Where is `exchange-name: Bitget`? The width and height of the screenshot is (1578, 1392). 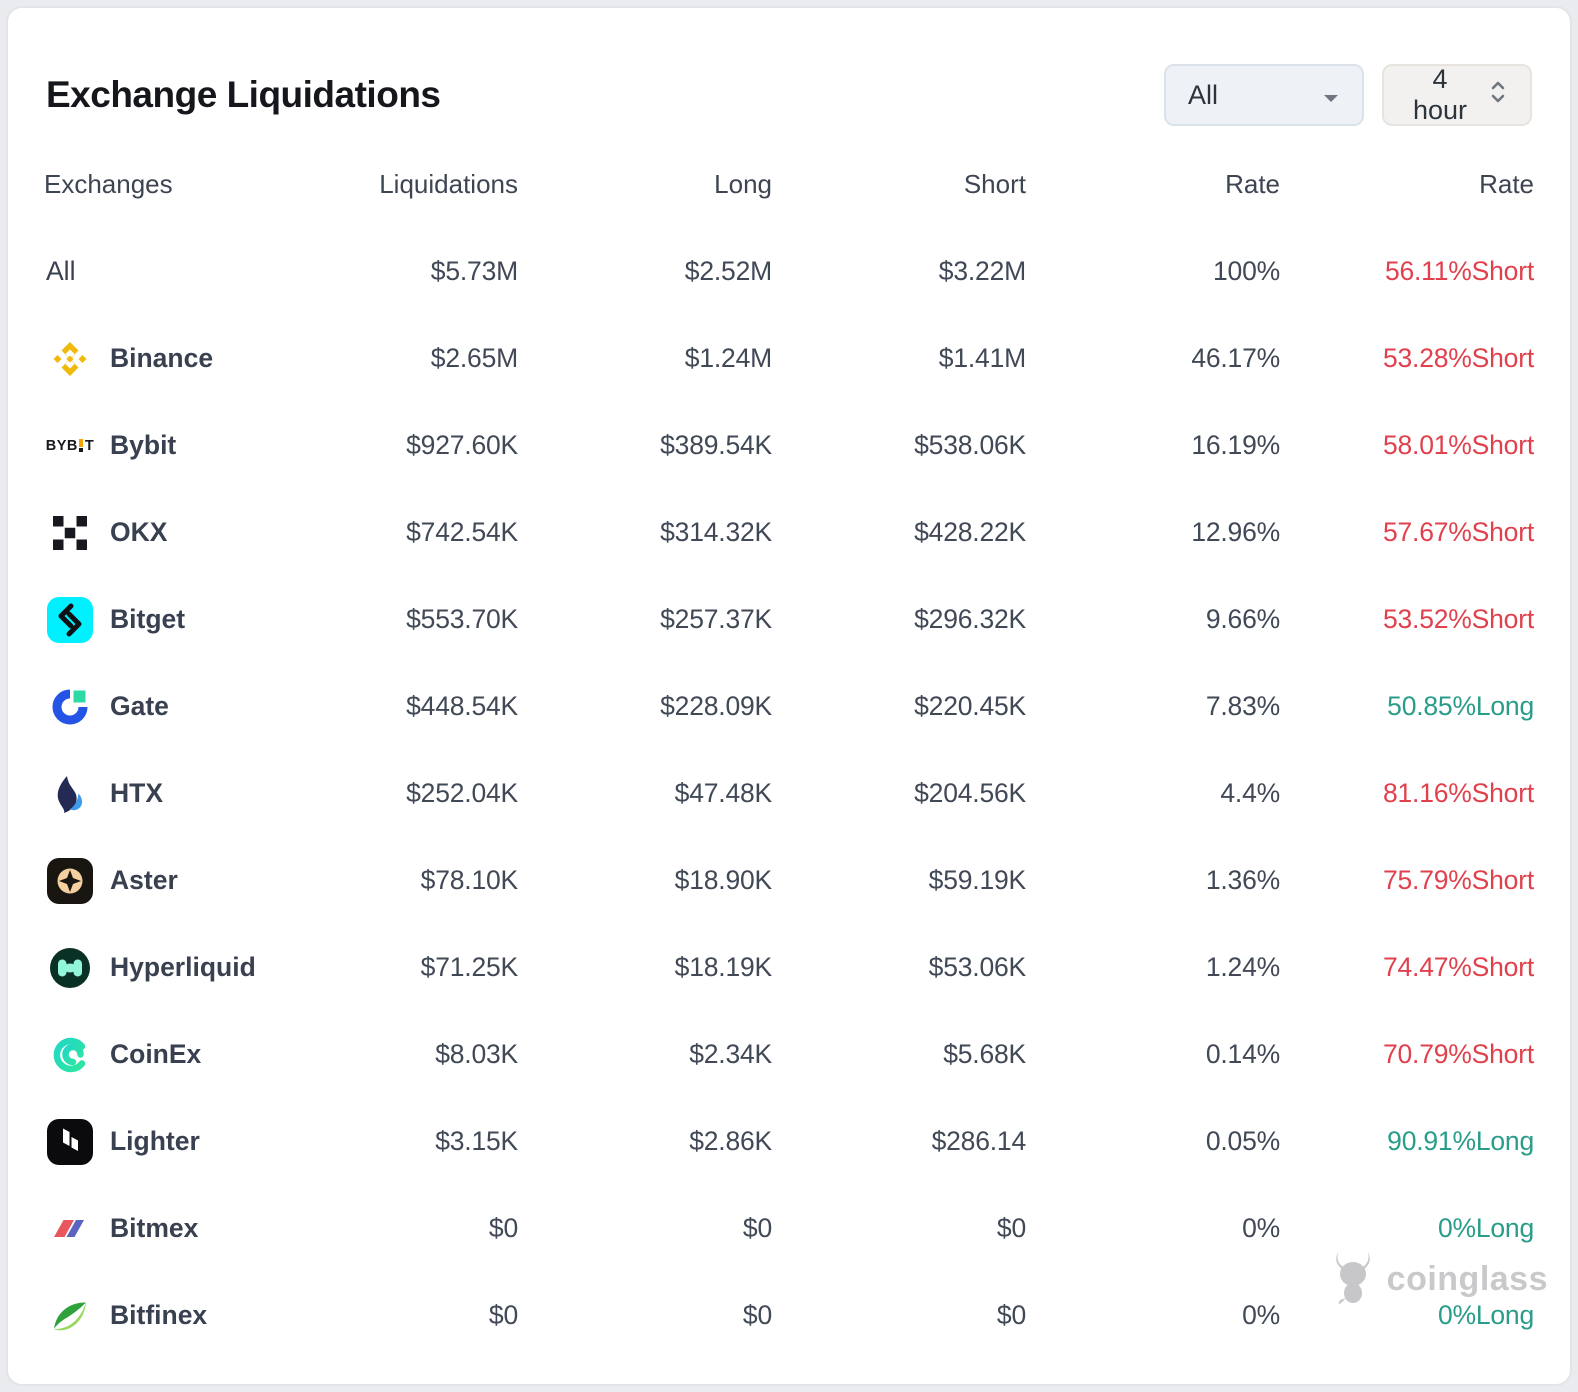
exchange-name: Bitget is located at coordinates (148, 619).